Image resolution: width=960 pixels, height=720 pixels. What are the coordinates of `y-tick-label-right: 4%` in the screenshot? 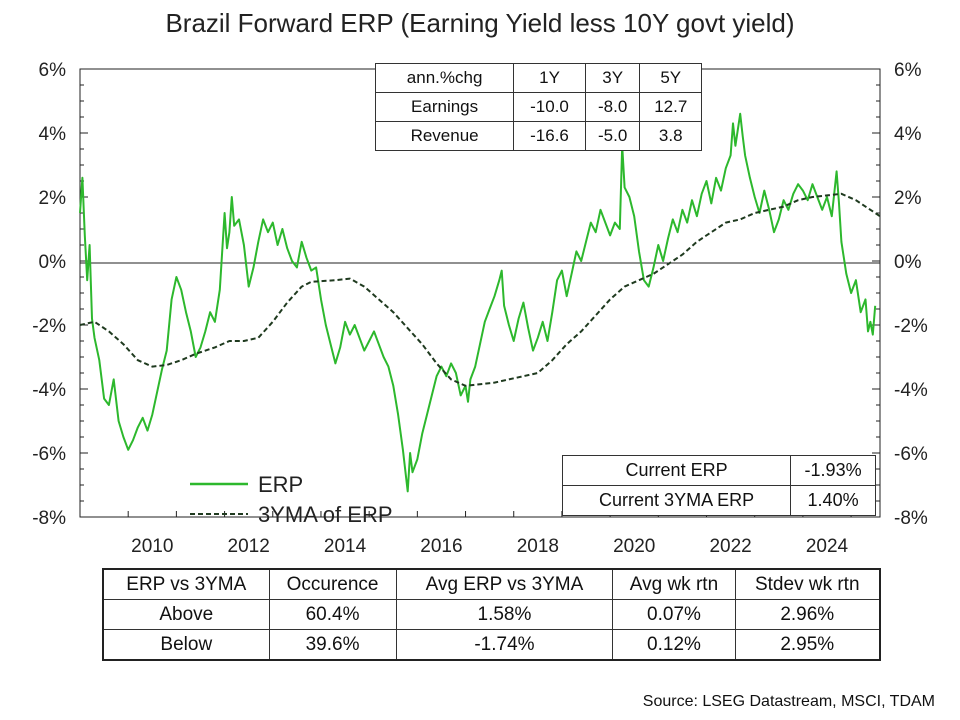 It's located at (908, 134).